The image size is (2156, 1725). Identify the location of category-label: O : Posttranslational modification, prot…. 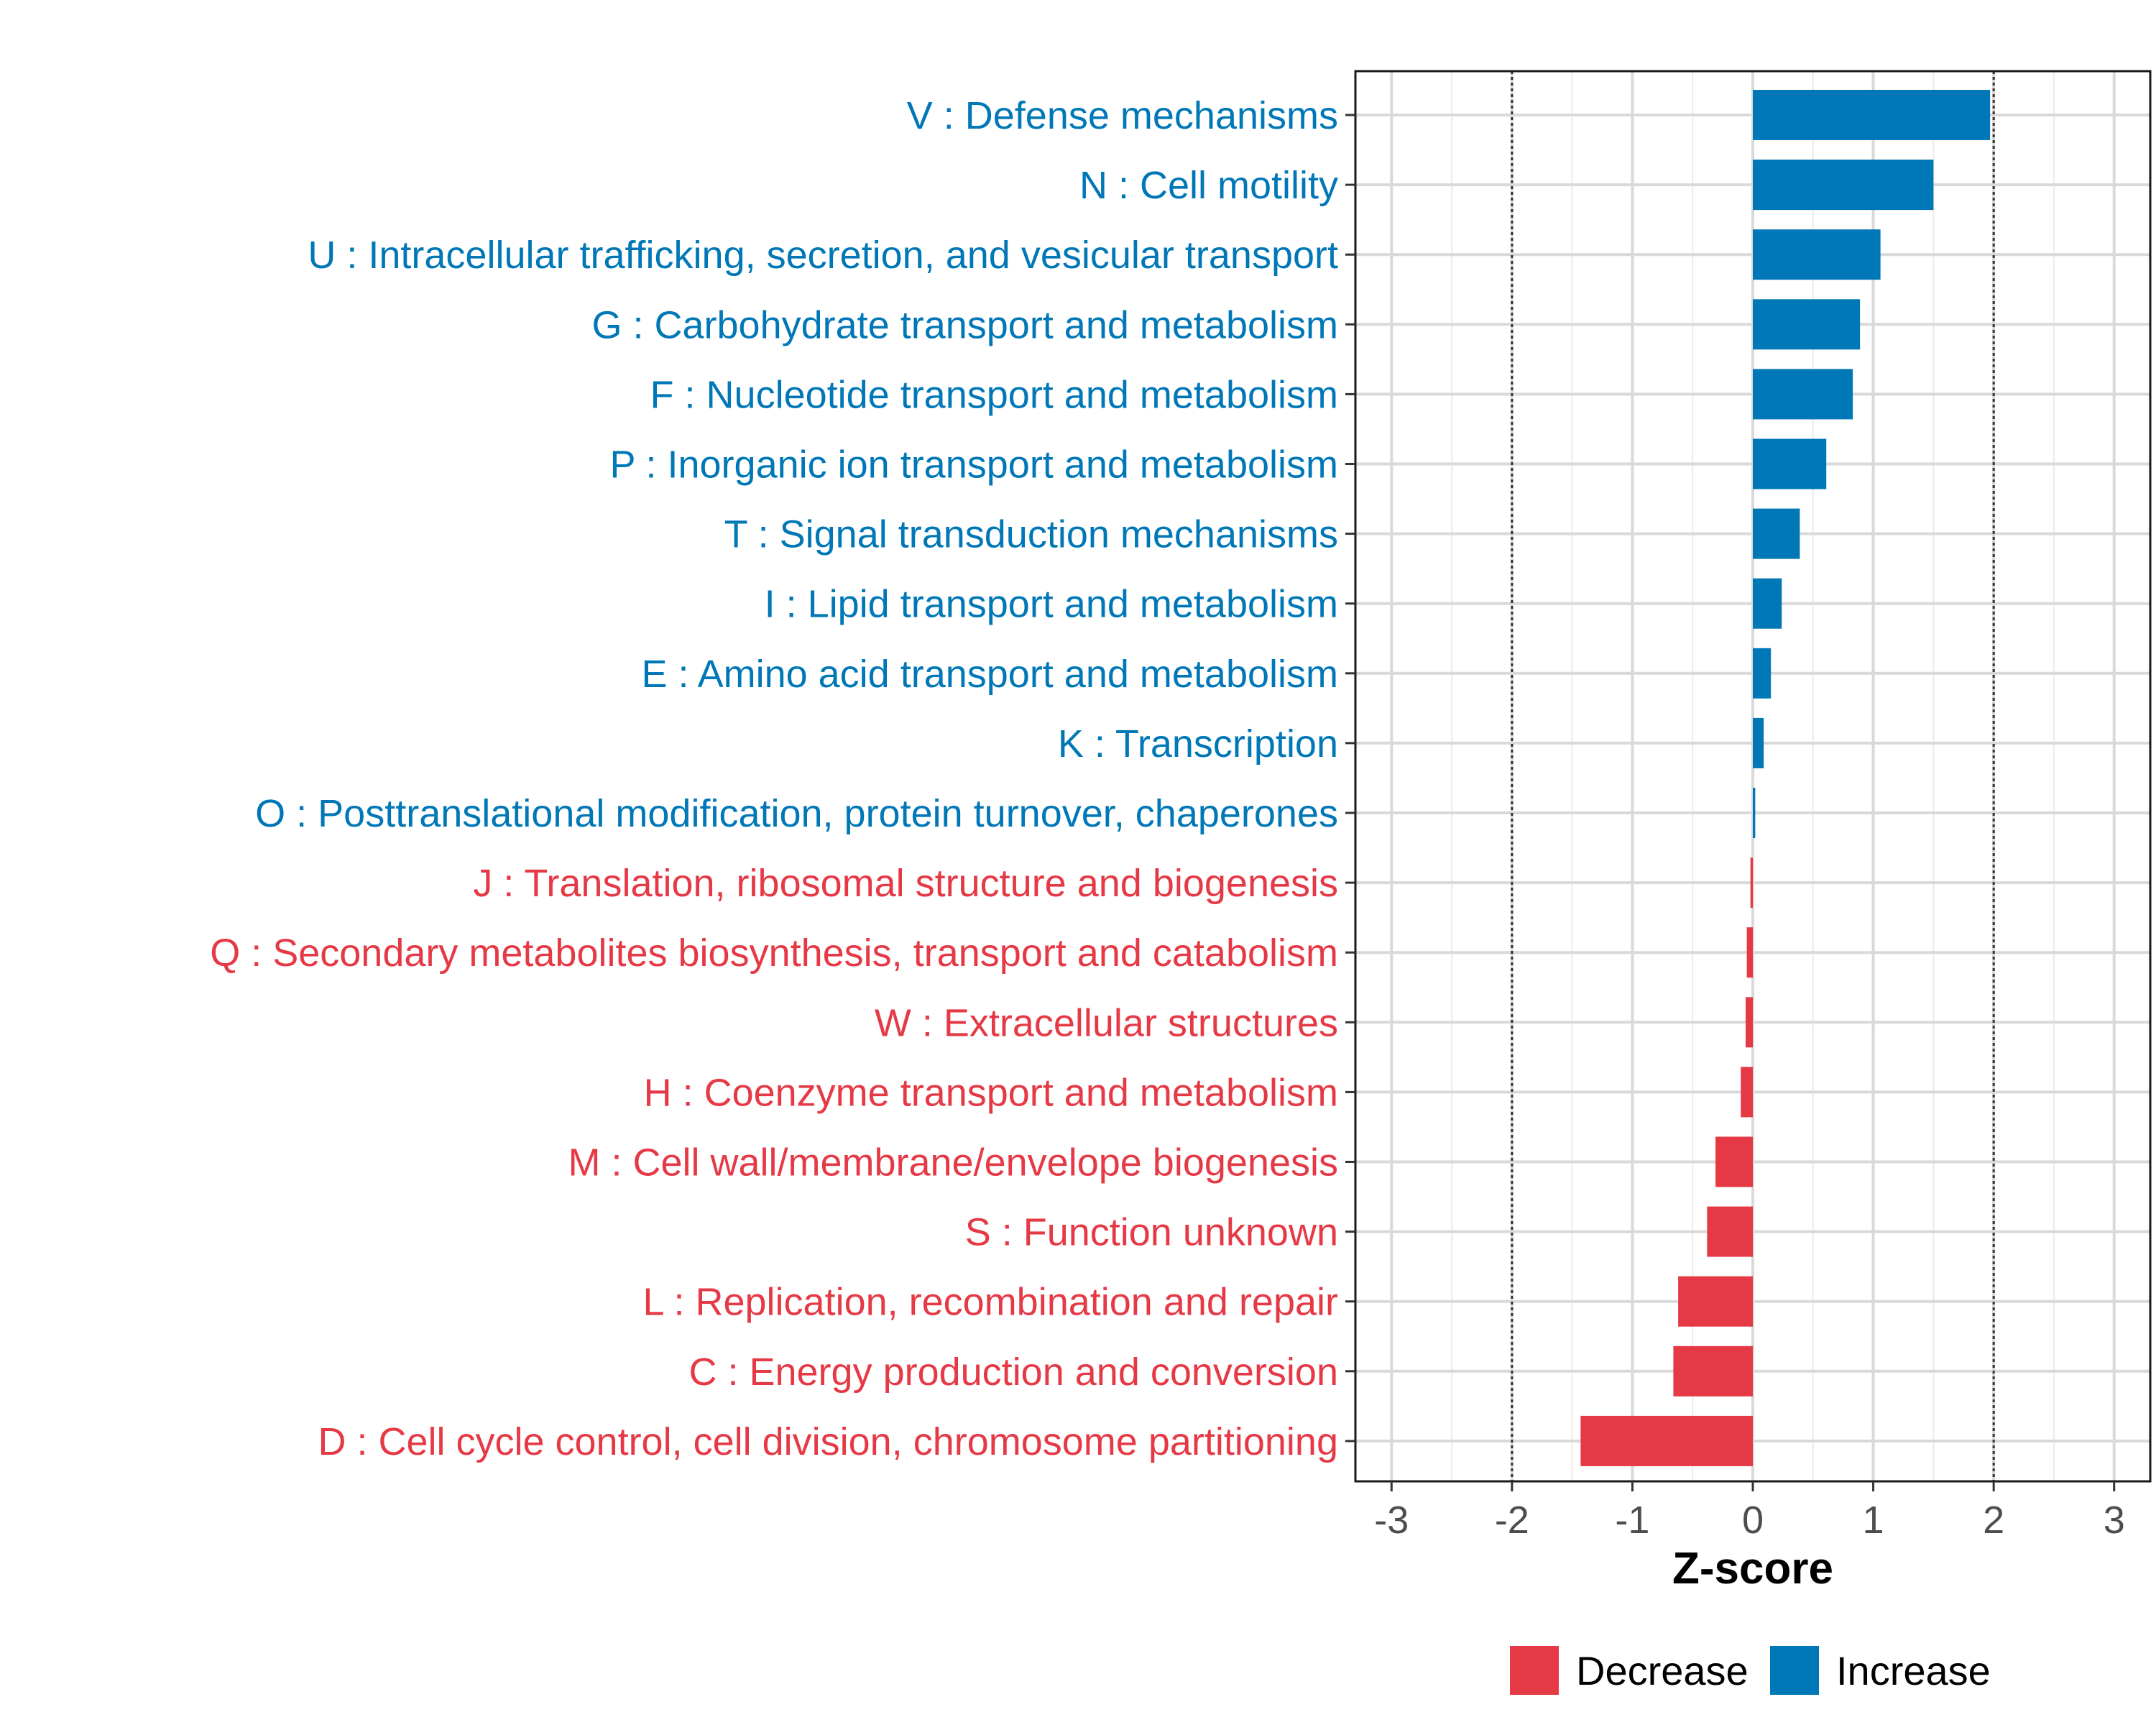
(797, 813).